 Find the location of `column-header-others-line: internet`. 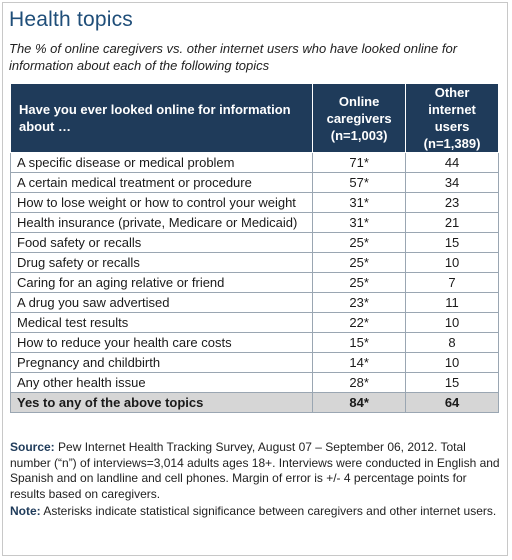

column-header-others-line: internet is located at coordinates (452, 109).